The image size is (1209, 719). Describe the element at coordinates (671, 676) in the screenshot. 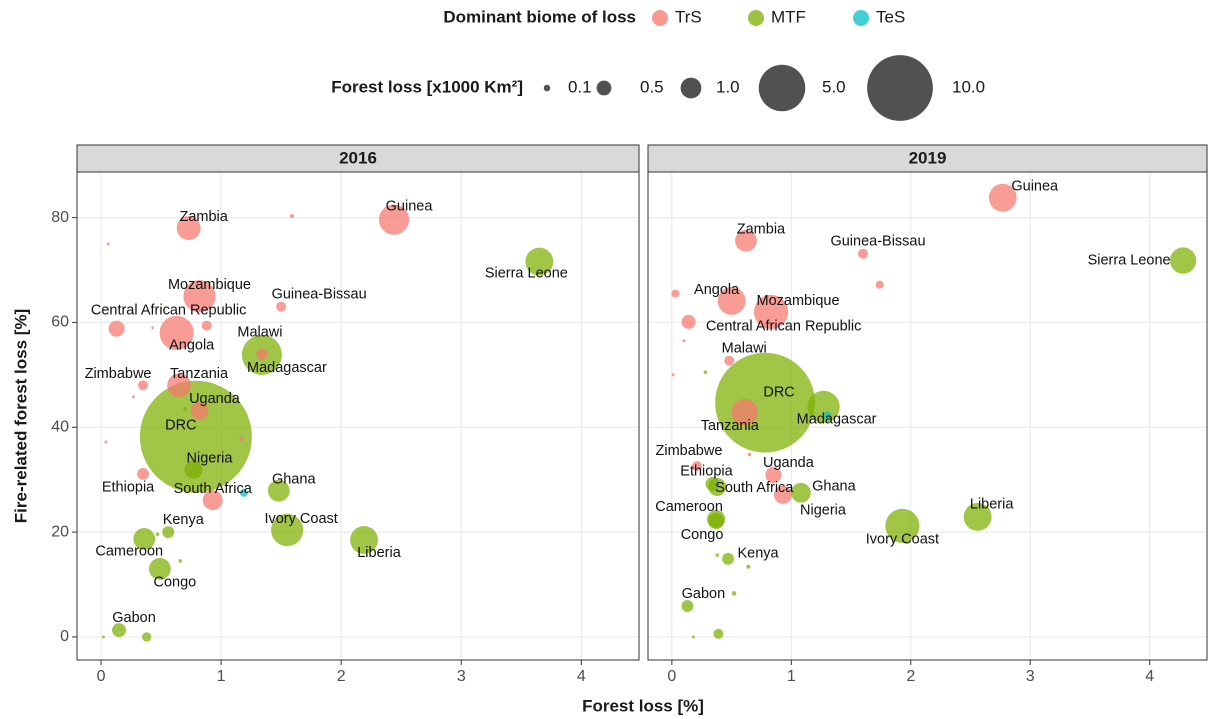

I see `x-tick-label: 0` at that location.